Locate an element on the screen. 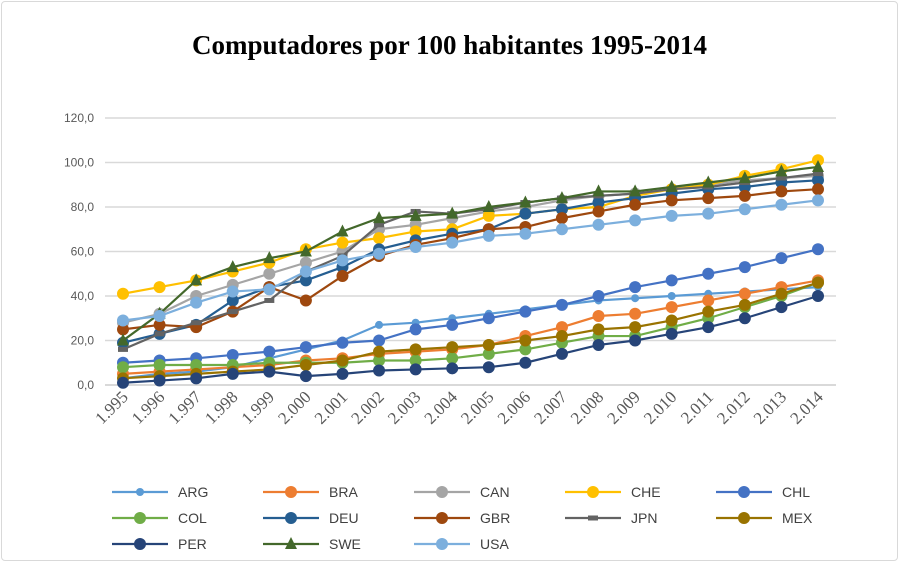  x-tick-label: 2.009 is located at coordinates (623, 407).